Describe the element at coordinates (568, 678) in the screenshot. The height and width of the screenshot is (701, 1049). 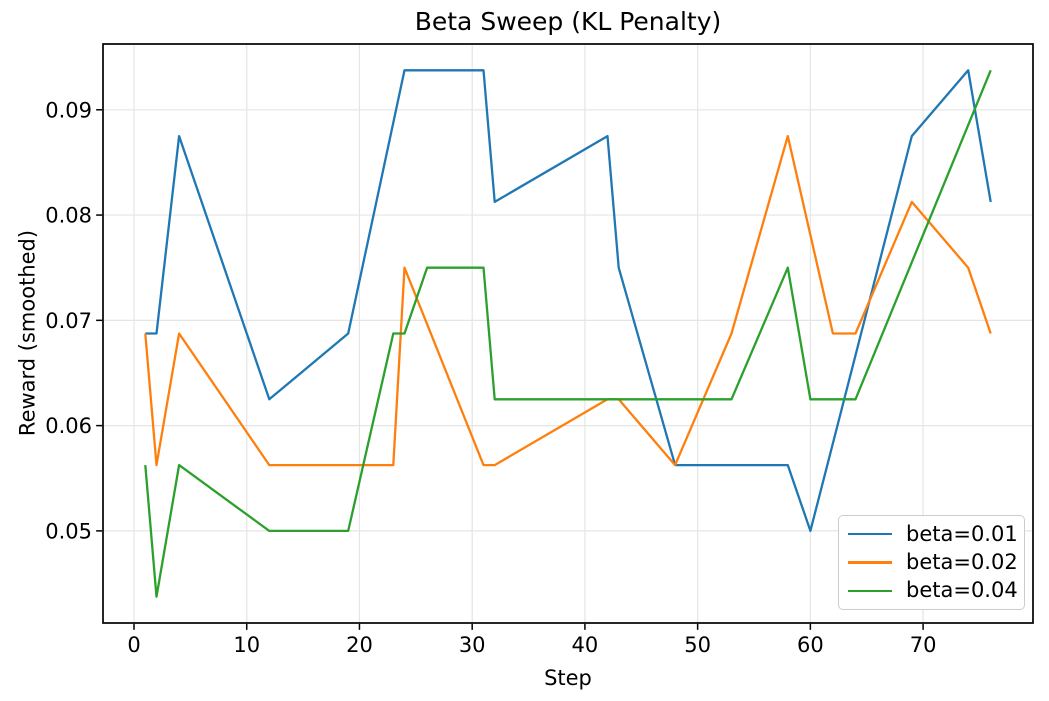
I see `x-axis-label: Step` at that location.